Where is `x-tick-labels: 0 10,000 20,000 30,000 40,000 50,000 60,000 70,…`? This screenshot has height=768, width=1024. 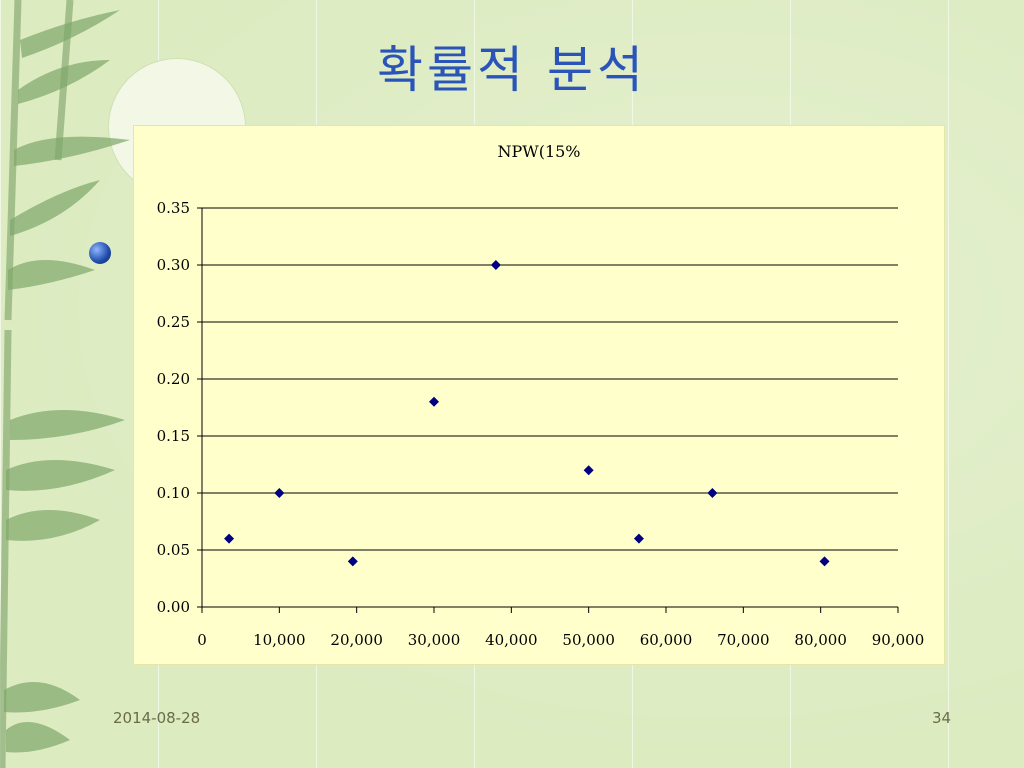
x-tick-labels: 0 10,000 20,000 30,000 40,000 50,000 60,000 70,… is located at coordinates (560, 640).